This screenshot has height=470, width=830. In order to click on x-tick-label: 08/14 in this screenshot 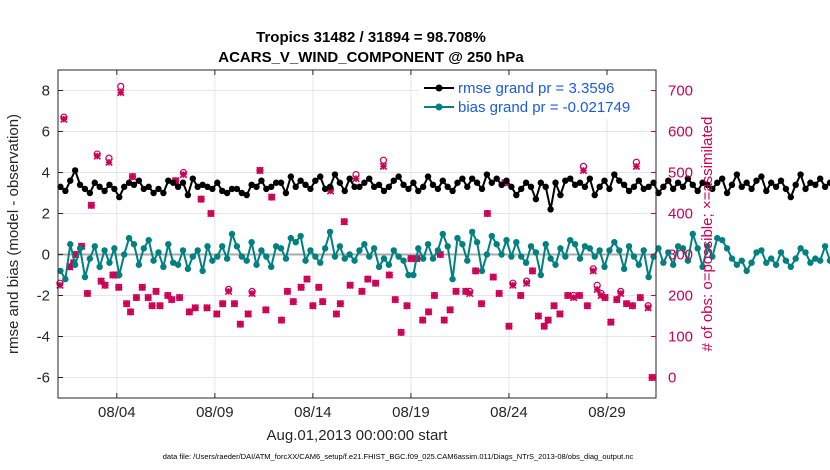, I will do `click(313, 412)`.